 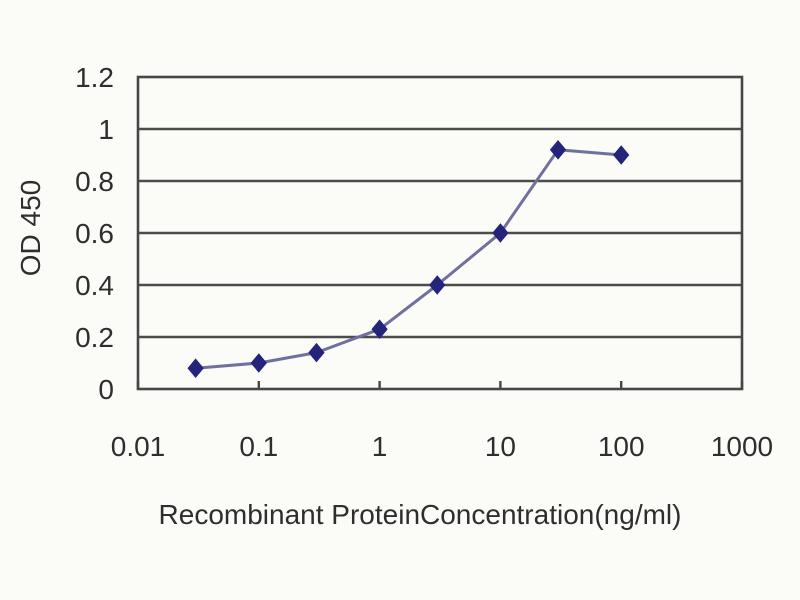 What do you see at coordinates (30, 228) in the screenshot?
I see `y-axis-title: OD 450` at bounding box center [30, 228].